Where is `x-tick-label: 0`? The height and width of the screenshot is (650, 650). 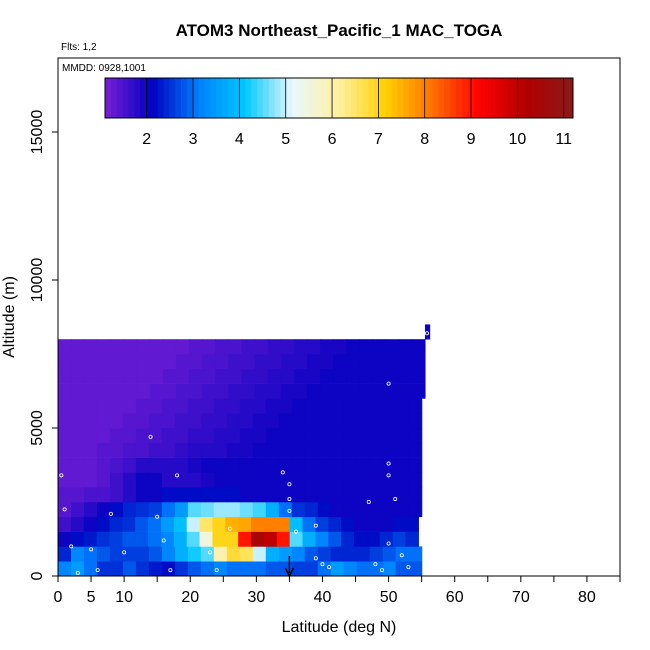
x-tick-label: 0 is located at coordinates (58, 597).